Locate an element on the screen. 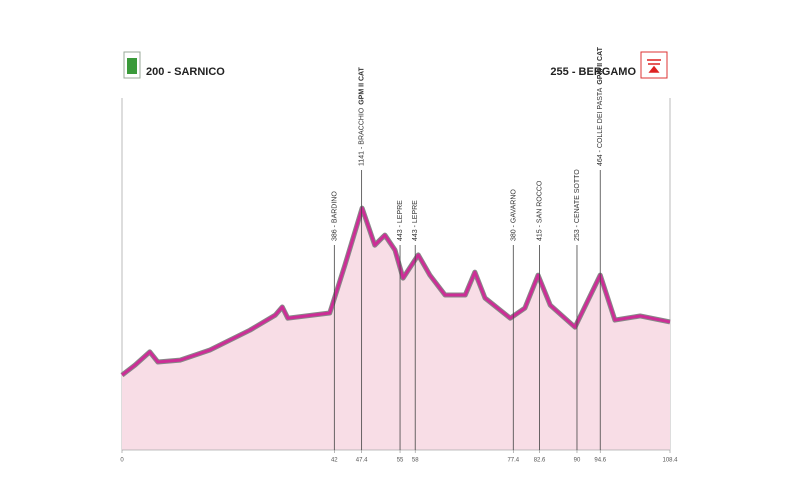 This screenshot has width=800, height=484. annotation-label: 464 - COLLE DEI PASTA GPM II CAT is located at coordinates (600, 106).